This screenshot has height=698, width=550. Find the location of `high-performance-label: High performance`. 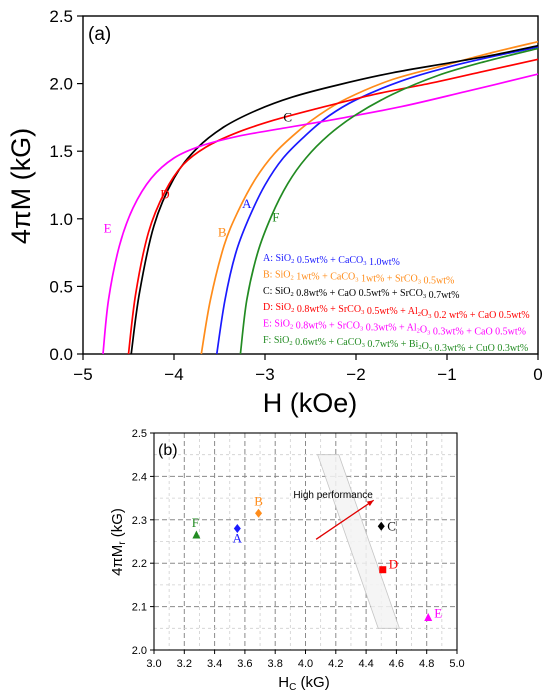

high-performance-label: High performance is located at coordinates (333, 495).